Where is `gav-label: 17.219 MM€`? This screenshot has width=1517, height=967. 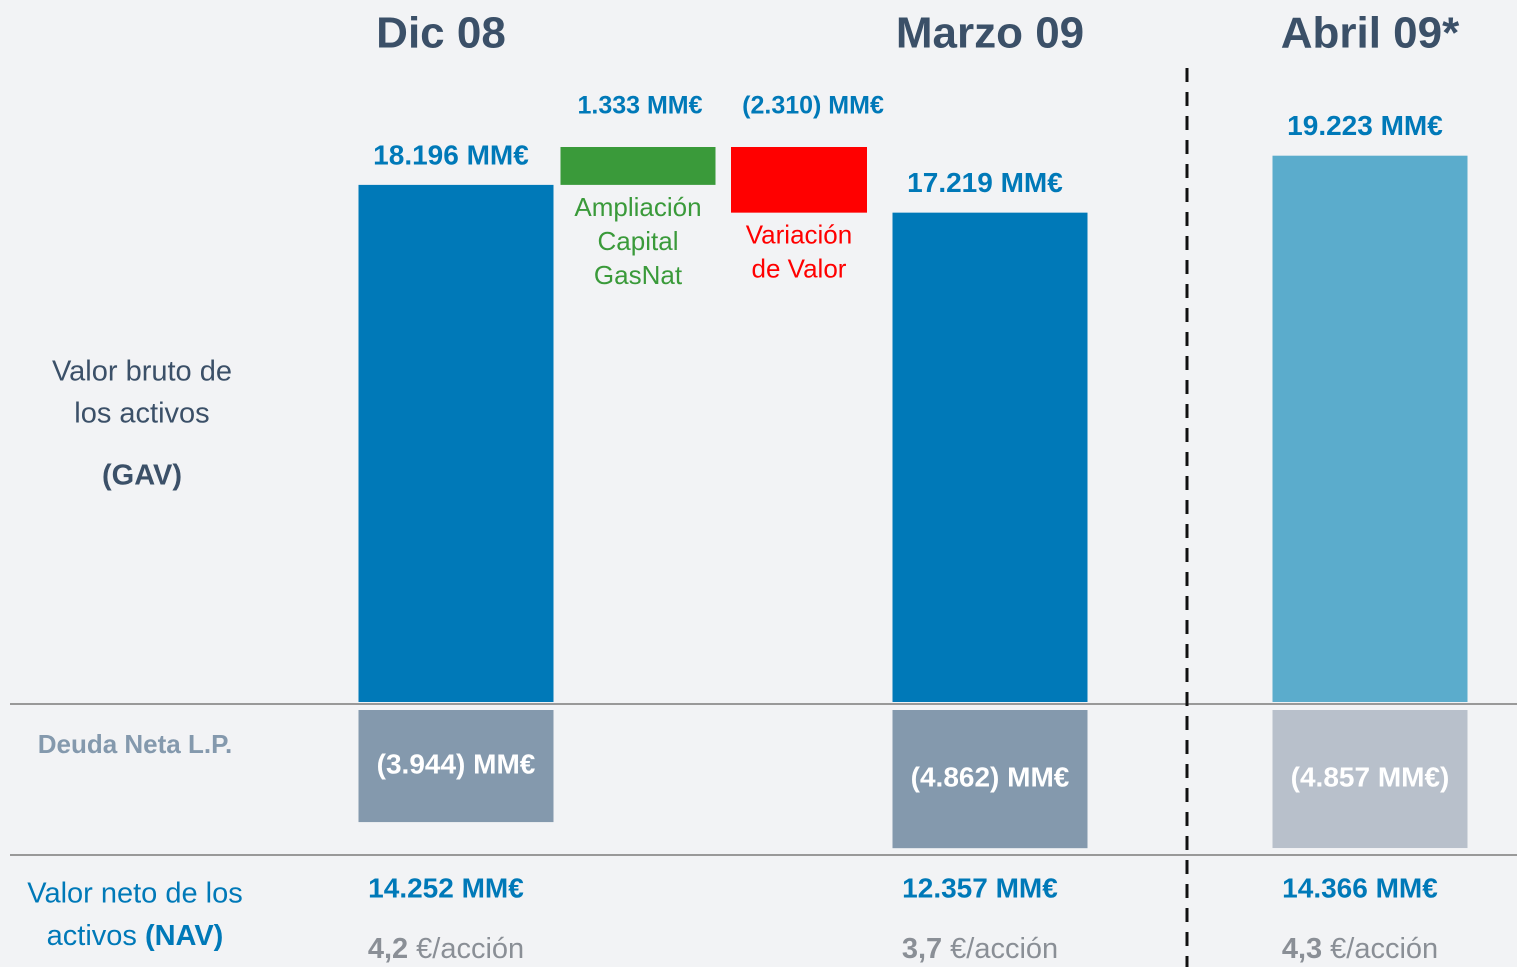 gav-label: 17.219 MM€ is located at coordinates (985, 182).